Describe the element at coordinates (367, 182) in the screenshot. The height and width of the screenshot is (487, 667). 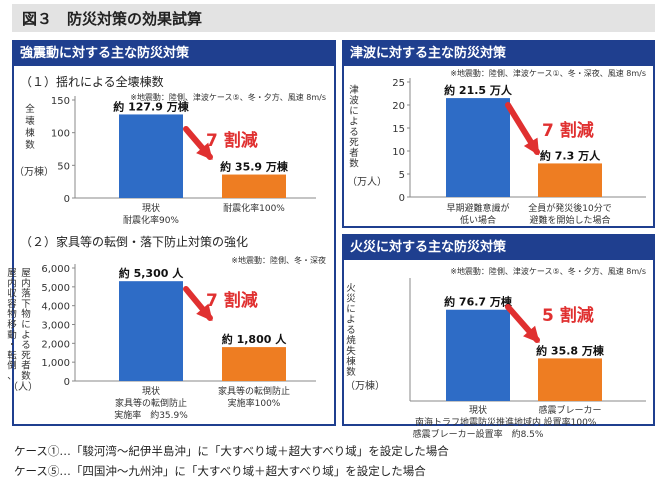
I see `y-axis-unit: （万人）` at that location.